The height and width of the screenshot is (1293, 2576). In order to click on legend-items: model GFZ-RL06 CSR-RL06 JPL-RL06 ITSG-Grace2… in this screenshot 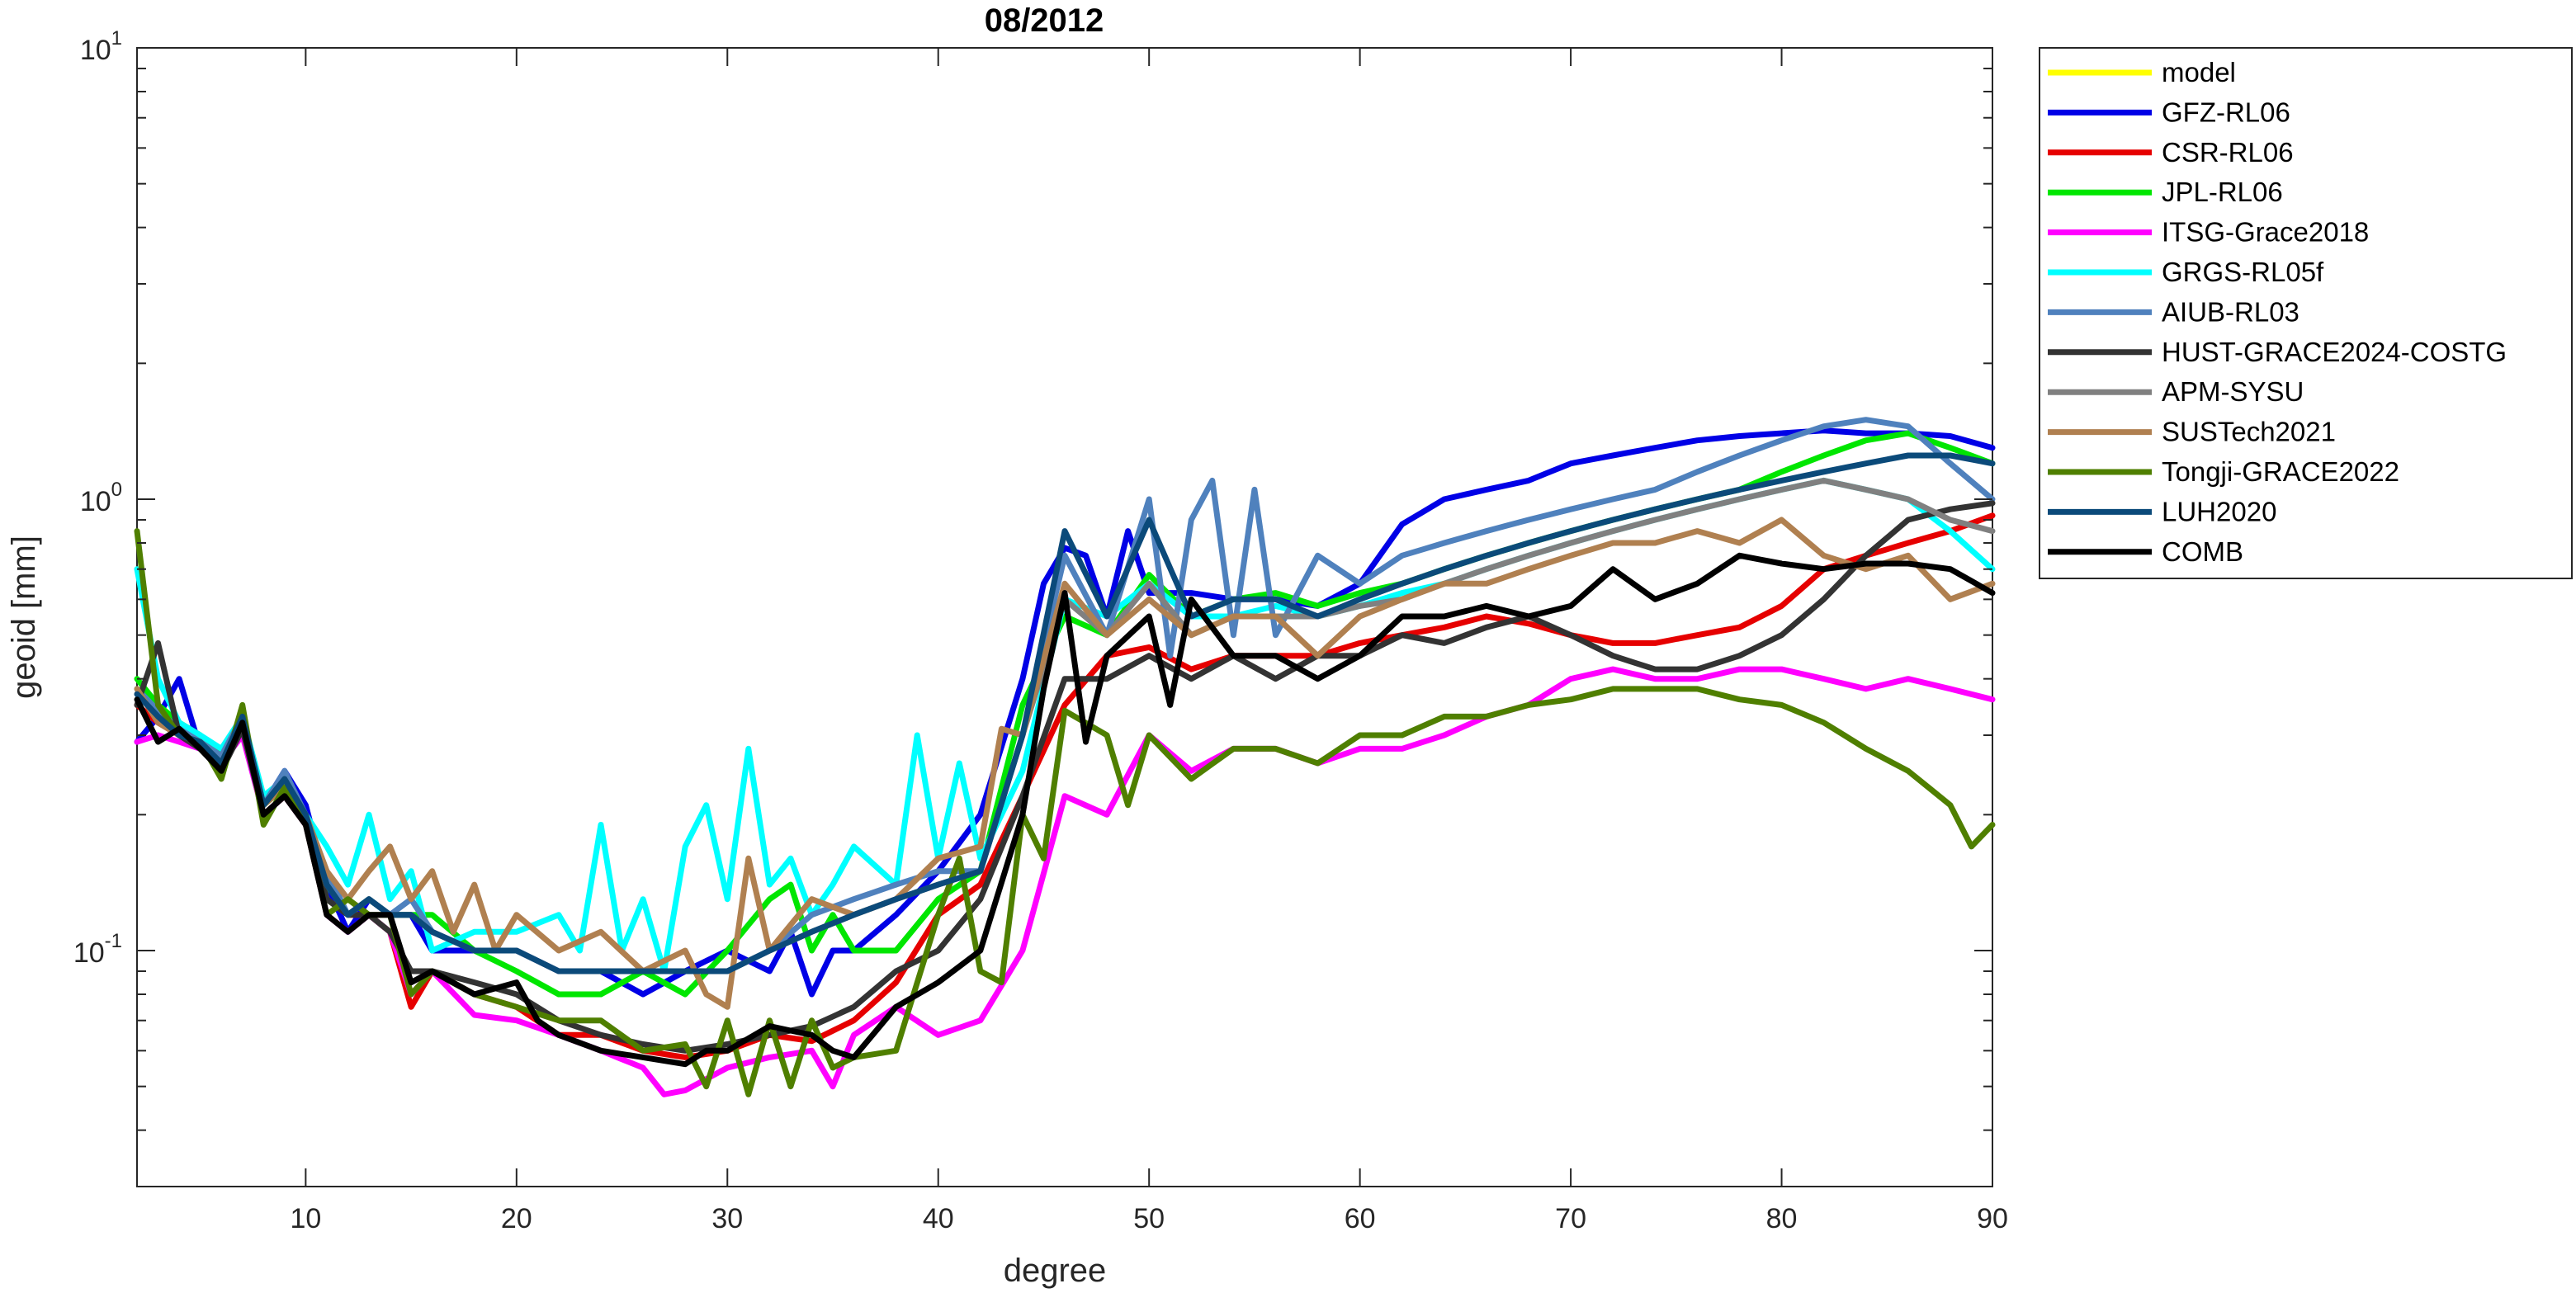, I will do `click(2277, 312)`.